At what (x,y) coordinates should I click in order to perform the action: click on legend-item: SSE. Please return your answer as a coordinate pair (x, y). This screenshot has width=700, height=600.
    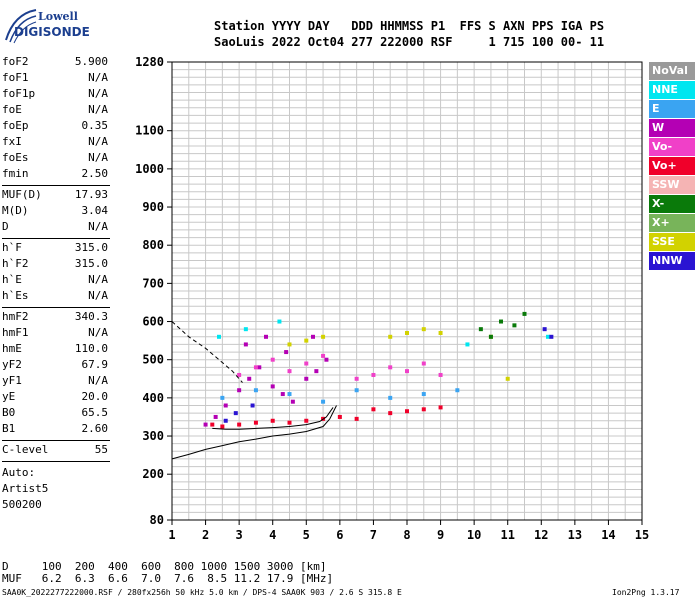
    Looking at the image, I should click on (672, 242).